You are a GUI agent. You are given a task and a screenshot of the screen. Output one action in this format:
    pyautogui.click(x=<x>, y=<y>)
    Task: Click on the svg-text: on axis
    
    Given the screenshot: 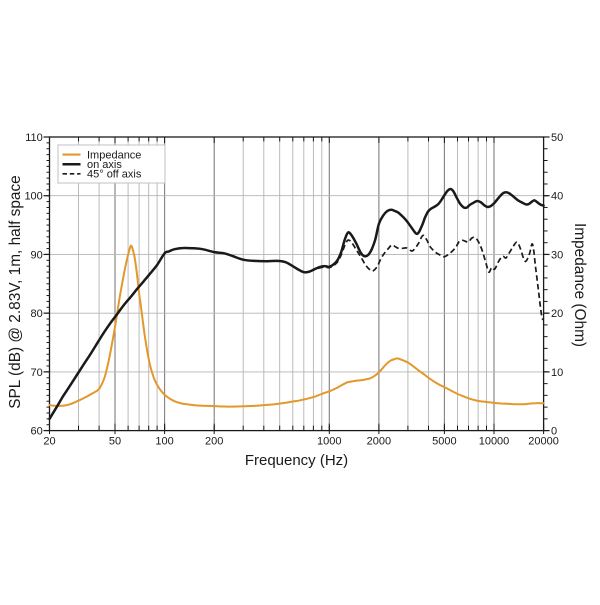 What is the action you would take?
    pyautogui.click(x=104, y=165)
    